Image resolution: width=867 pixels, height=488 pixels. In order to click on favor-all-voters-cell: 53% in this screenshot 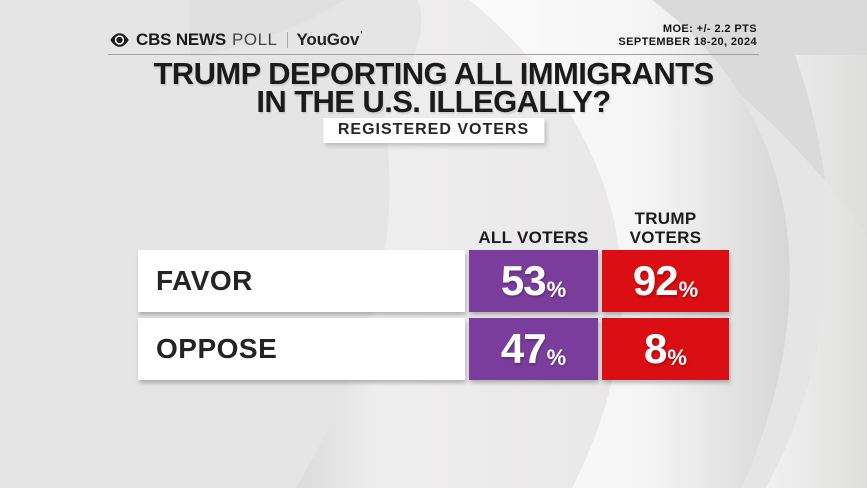, I will do `click(533, 281)`.